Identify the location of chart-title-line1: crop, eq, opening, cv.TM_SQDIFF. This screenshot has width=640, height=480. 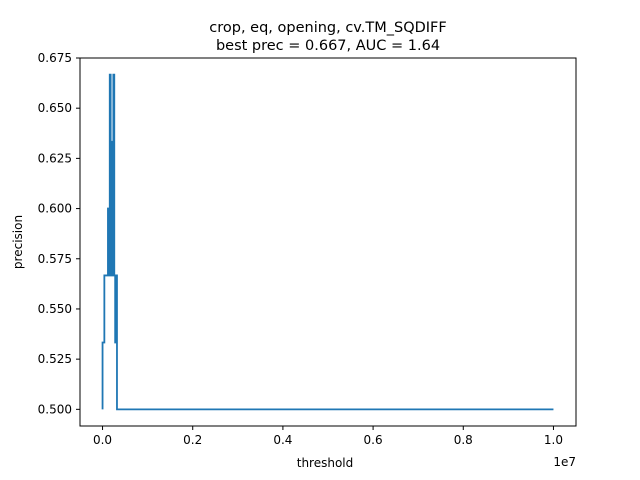
(327, 28).